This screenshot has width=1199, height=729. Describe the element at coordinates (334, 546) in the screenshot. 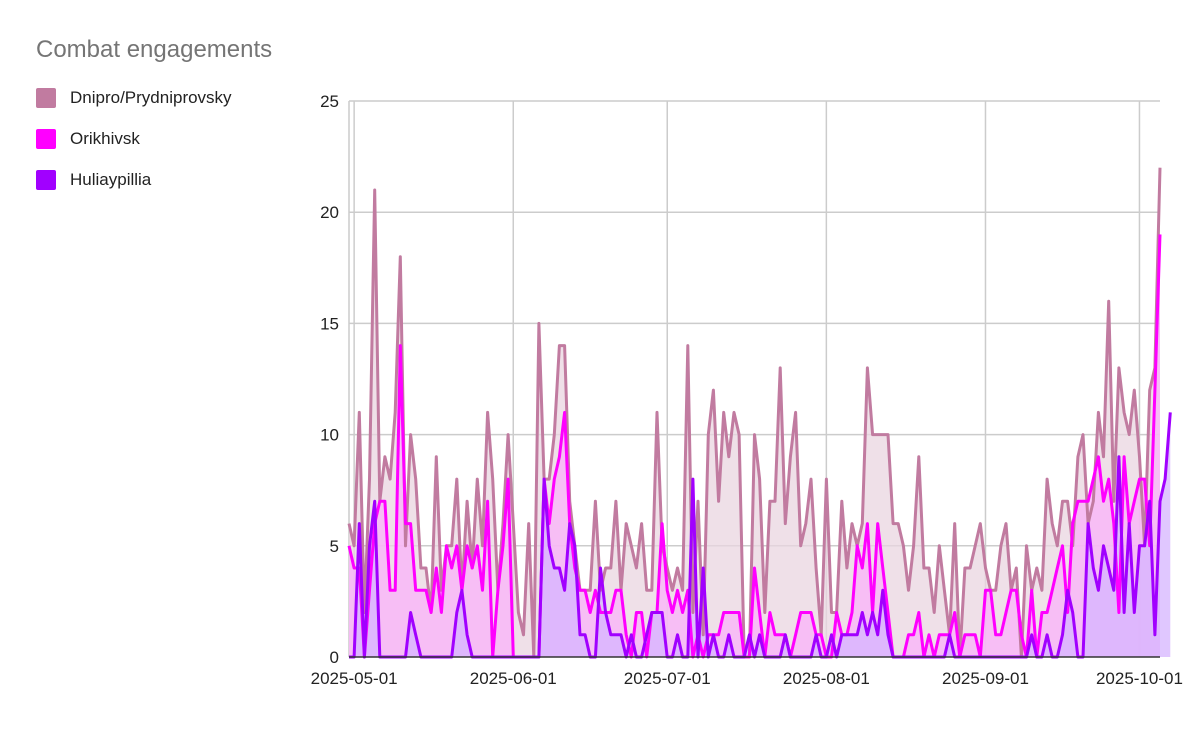

I see `y-tick-label: 5` at that location.